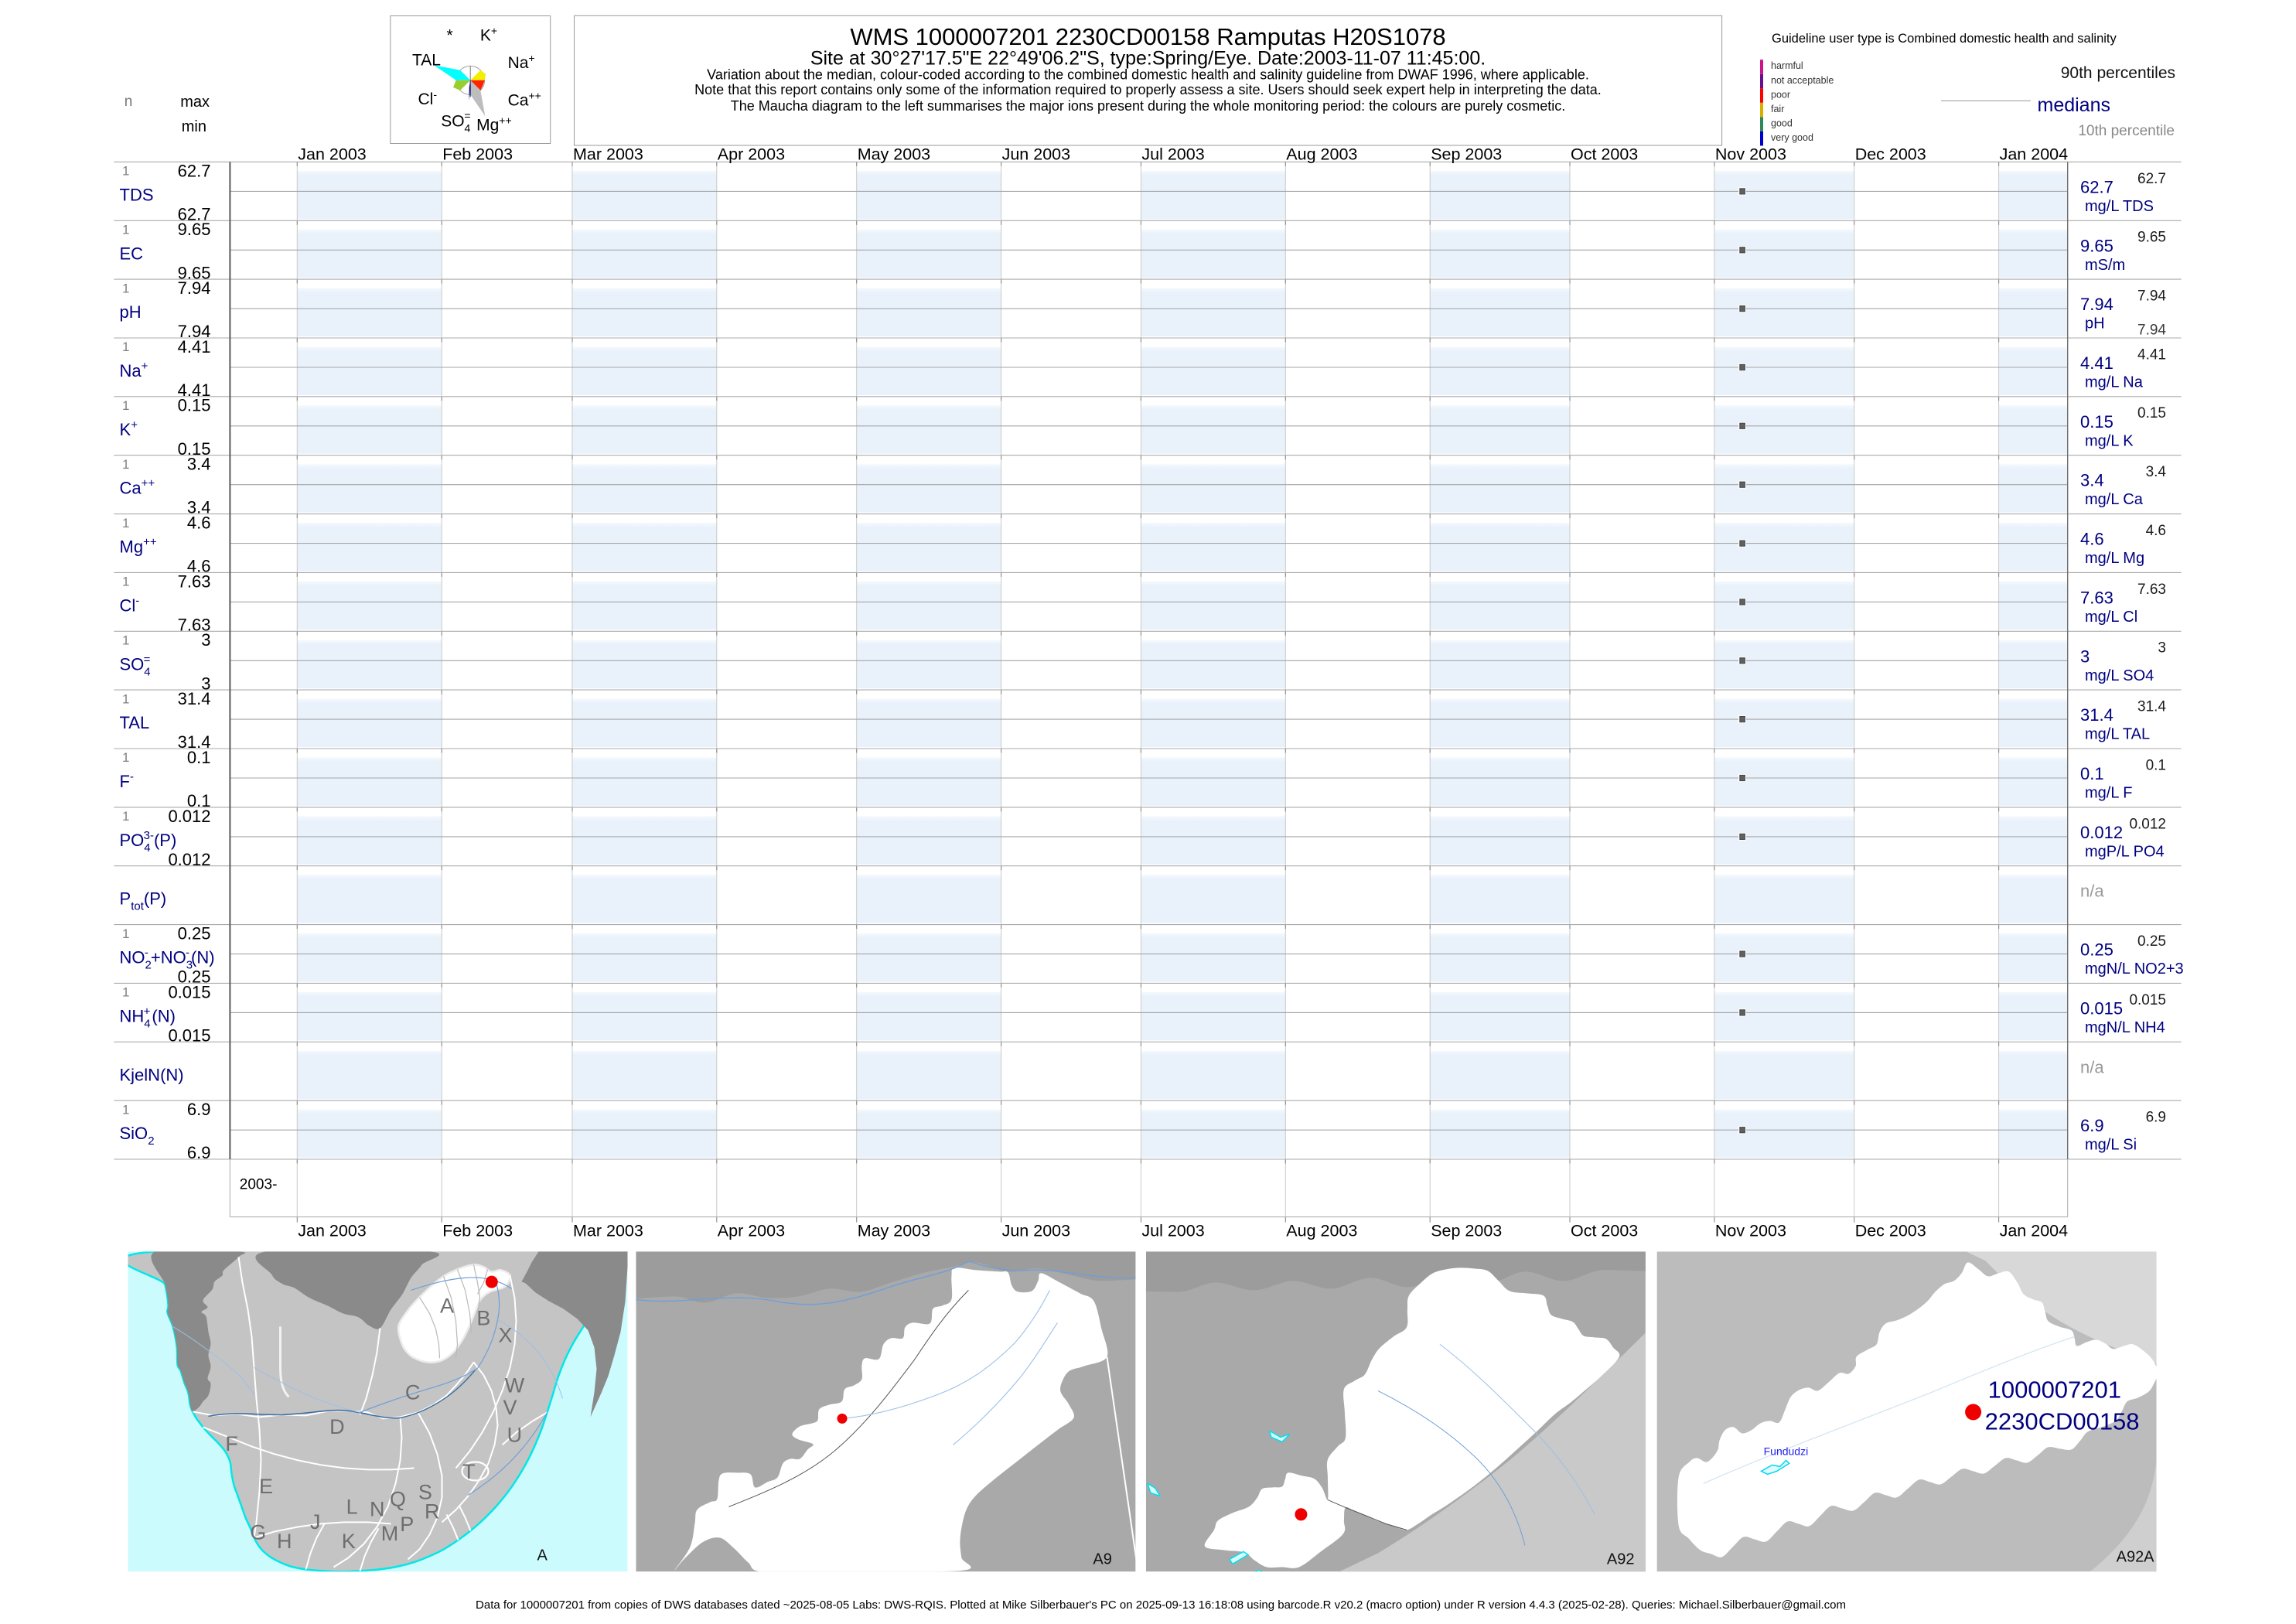 The height and width of the screenshot is (1624, 2296). I want to click on svg-text: KjelN(N), so click(152, 1074).